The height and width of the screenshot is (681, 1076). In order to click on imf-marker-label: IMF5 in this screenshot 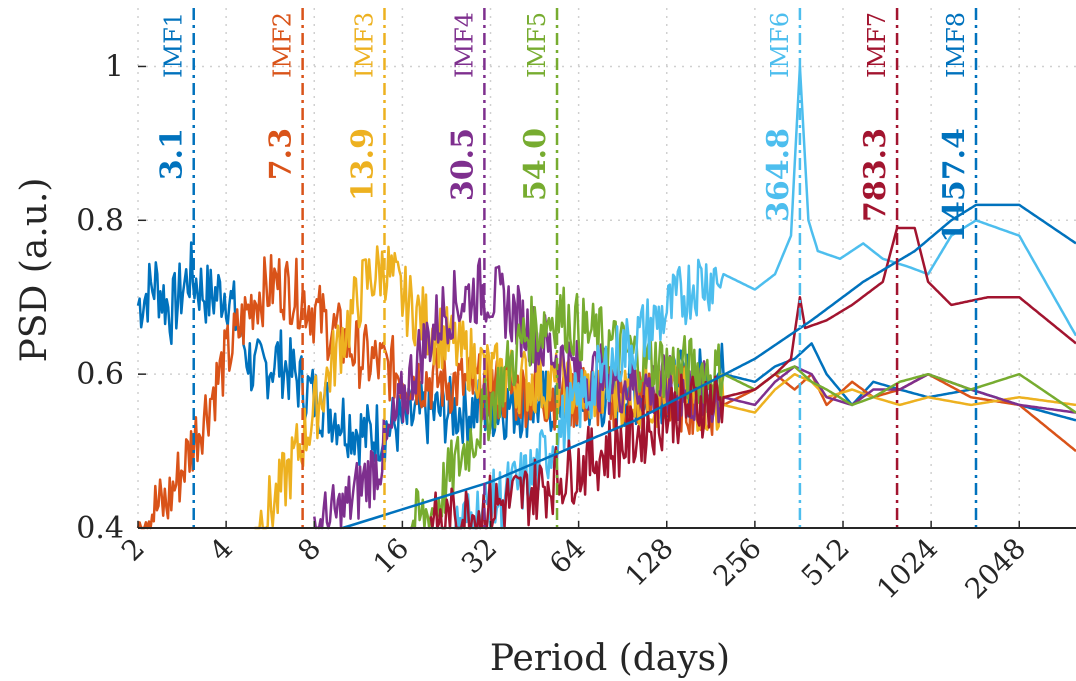, I will do `click(537, 45)`.